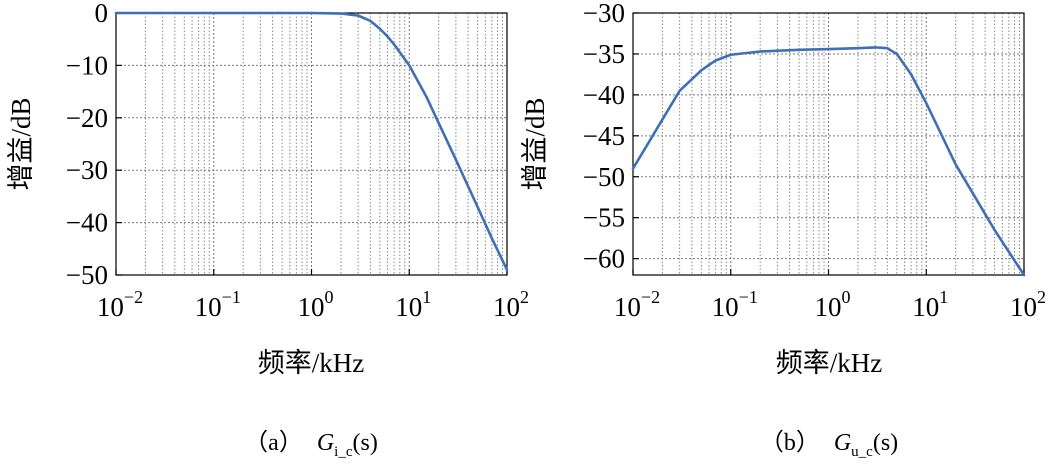 The height and width of the screenshot is (464, 1049). I want to click on chart-a-y-tick-label: −10, so click(87, 65).